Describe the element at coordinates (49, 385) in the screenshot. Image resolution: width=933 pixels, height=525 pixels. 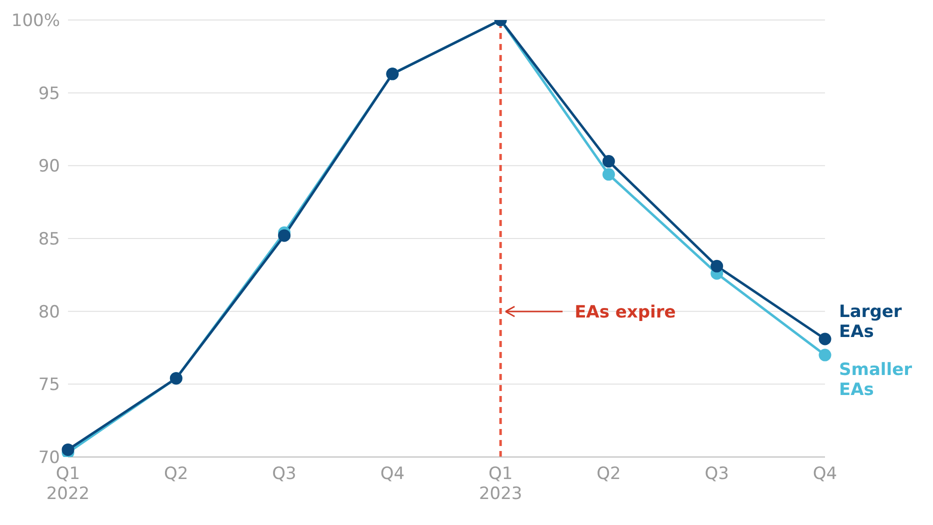
I see `y-tick-label: 75` at that location.